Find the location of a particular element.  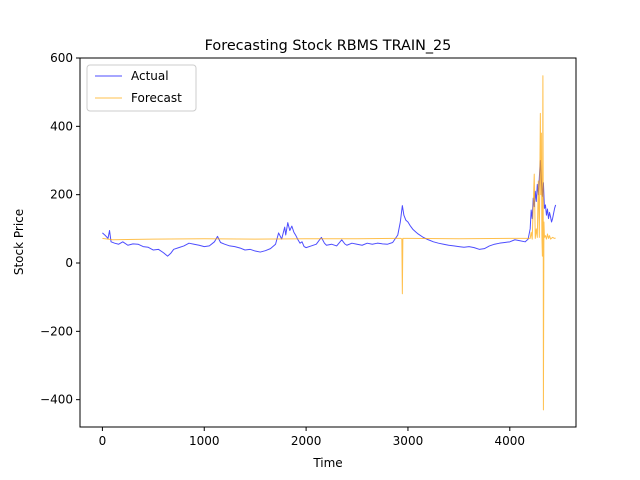

y-tick-label: −200 is located at coordinates (56, 331).